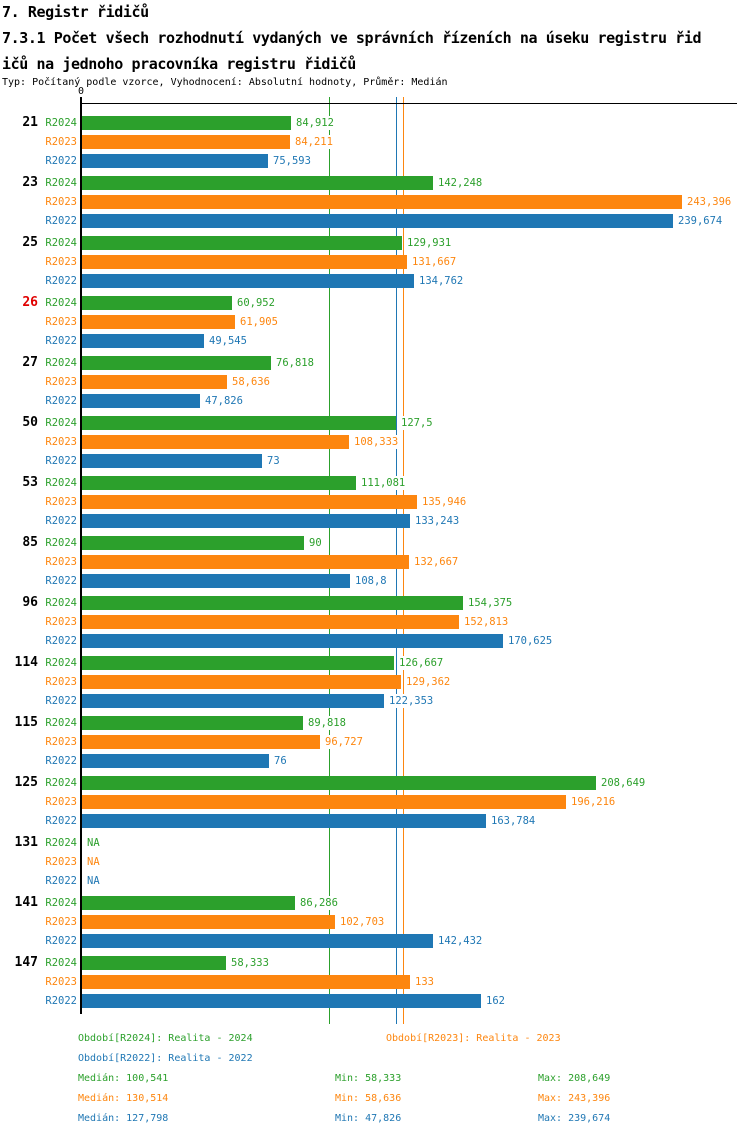 This screenshot has width=750, height=1134. I want to click on legend-r2023: Období[R2023]: Realita - 2023, so click(473, 1038).